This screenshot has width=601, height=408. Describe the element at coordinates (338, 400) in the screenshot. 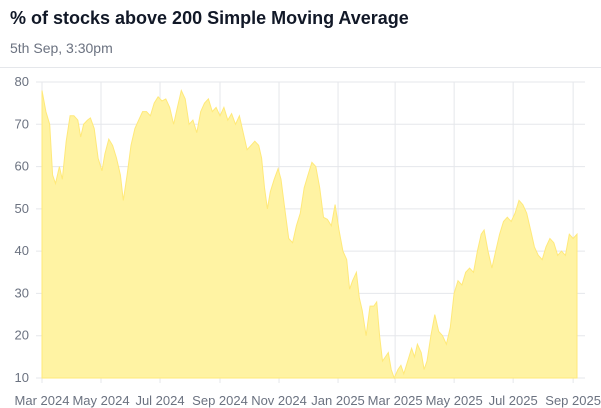

I see `x-tick-label: Jan 2025` at that location.